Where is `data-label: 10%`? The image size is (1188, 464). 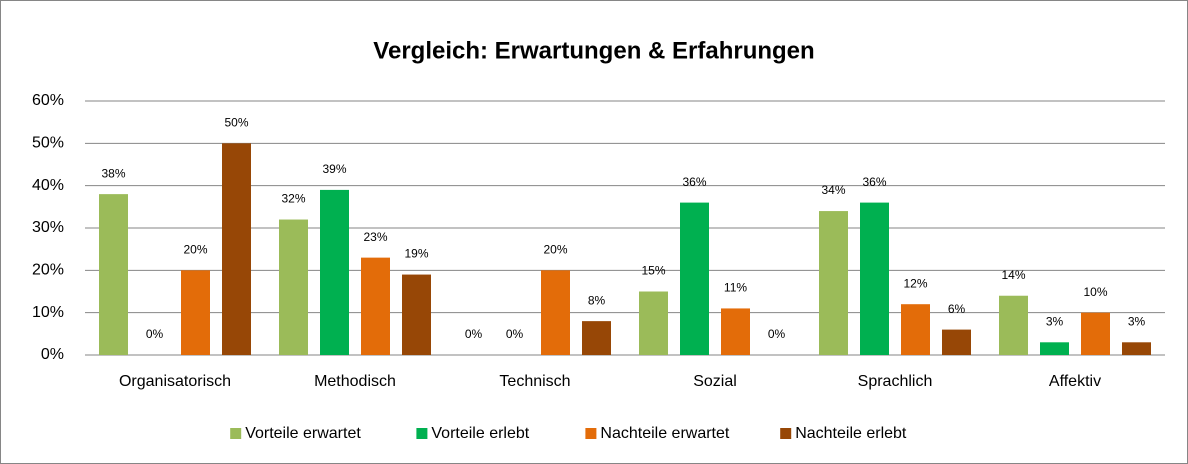
data-label: 10% is located at coordinates (1095, 292).